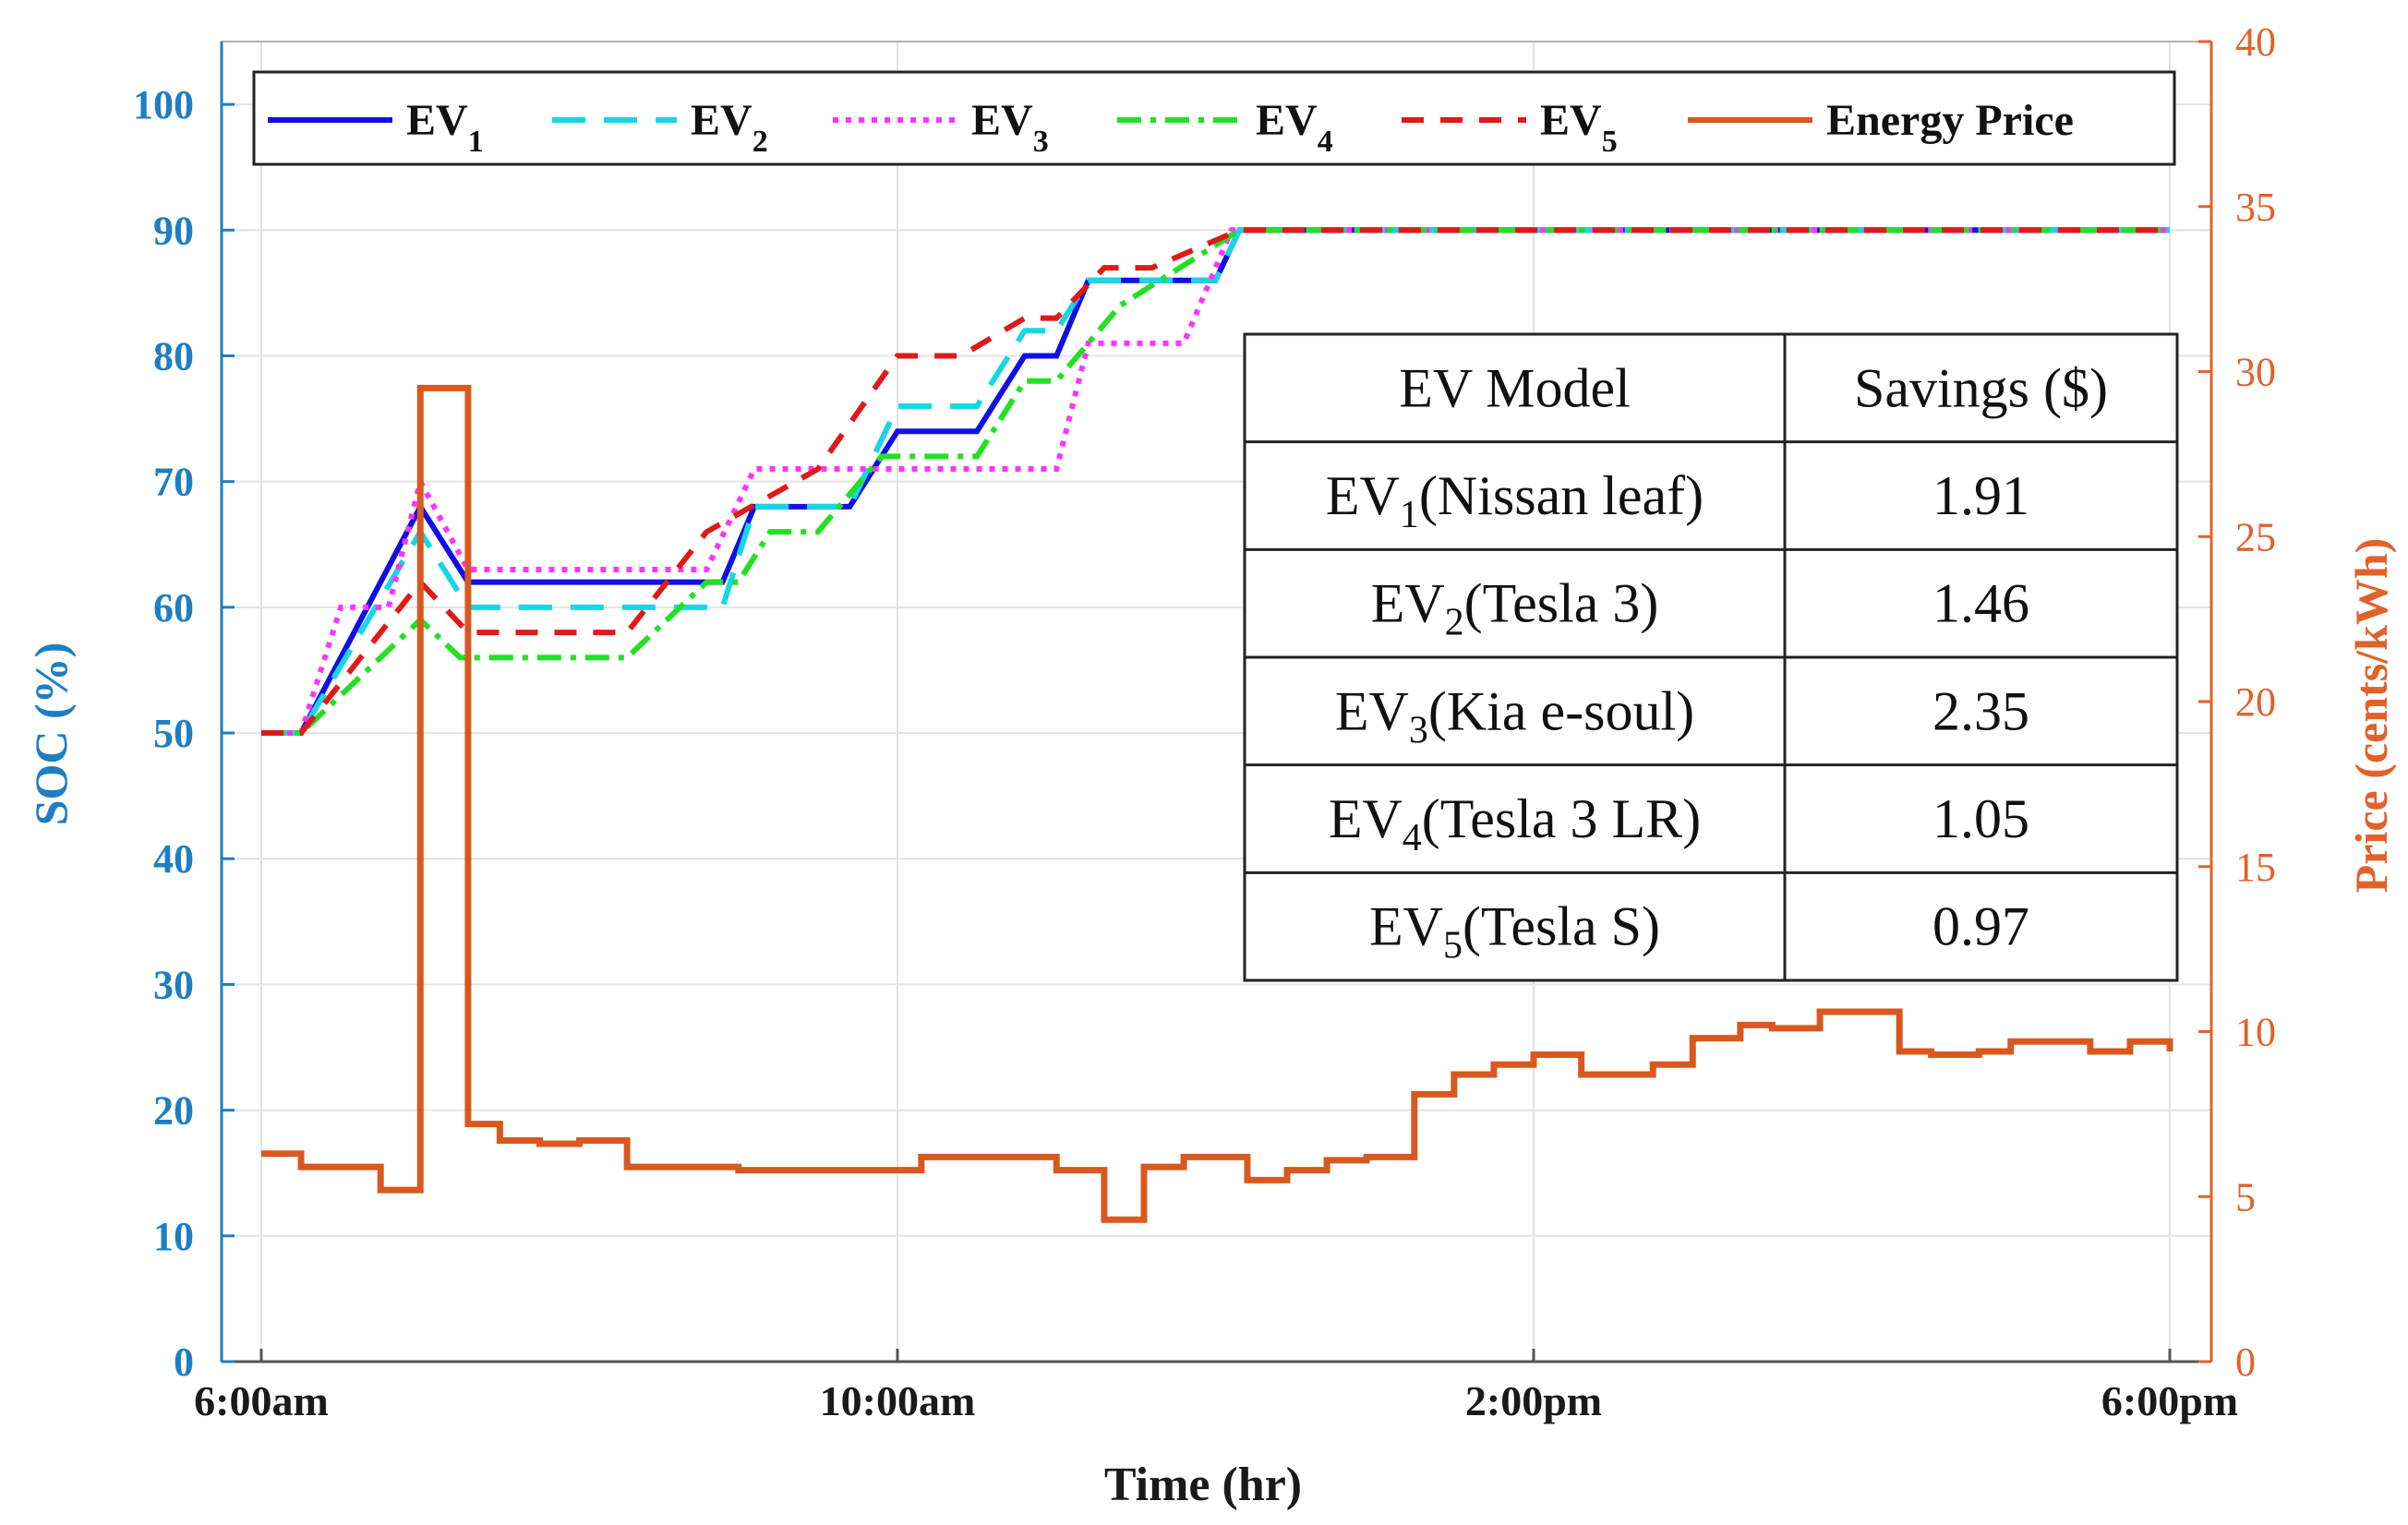  What do you see at coordinates (173, 734) in the screenshot?
I see `y-left-tick-label: 50` at bounding box center [173, 734].